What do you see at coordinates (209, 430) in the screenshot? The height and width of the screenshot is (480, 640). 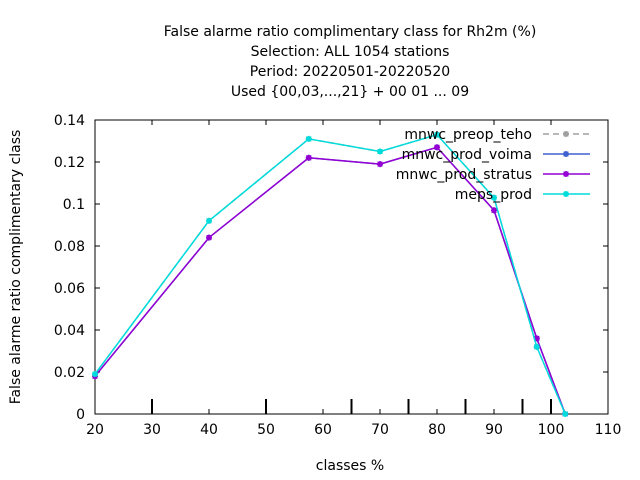 I see `x-tick-label: 40` at bounding box center [209, 430].